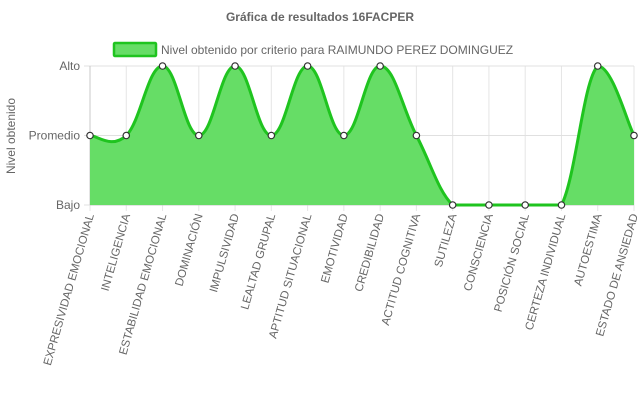 The image size is (639, 411). I want to click on y-tick-label: Promedio, so click(55, 136).